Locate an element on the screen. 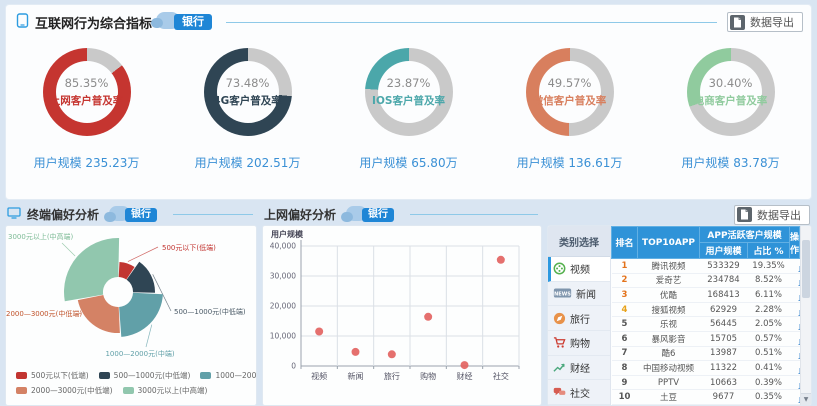  category-item-视频: 视频 is located at coordinates (579, 269).